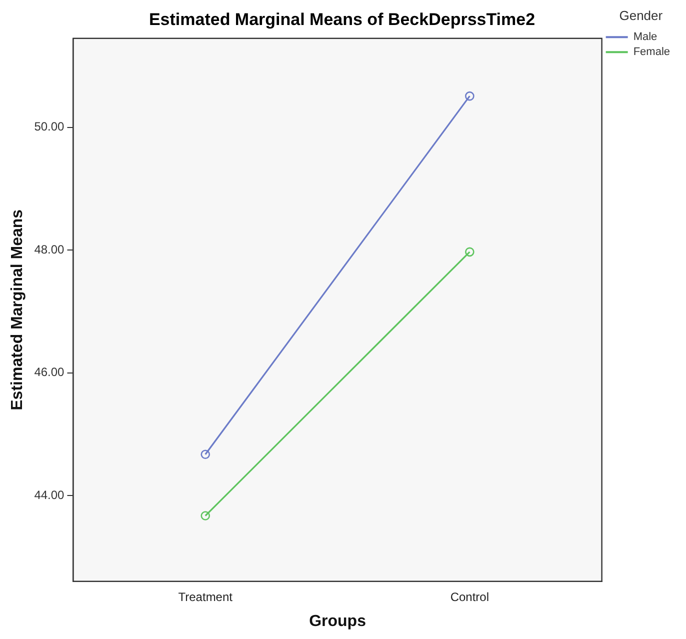  I want to click on x-tick-label: Treatment, so click(206, 597).